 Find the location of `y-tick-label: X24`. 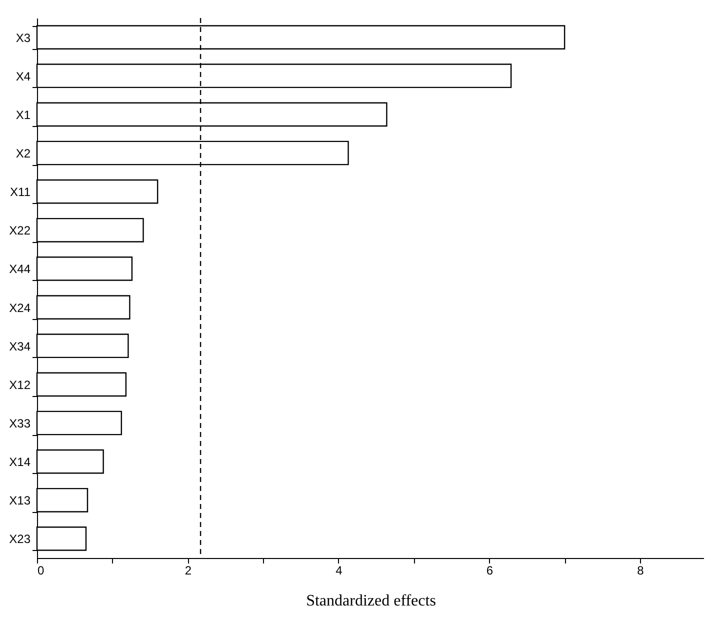

y-tick-label: X24 is located at coordinates (20, 307).